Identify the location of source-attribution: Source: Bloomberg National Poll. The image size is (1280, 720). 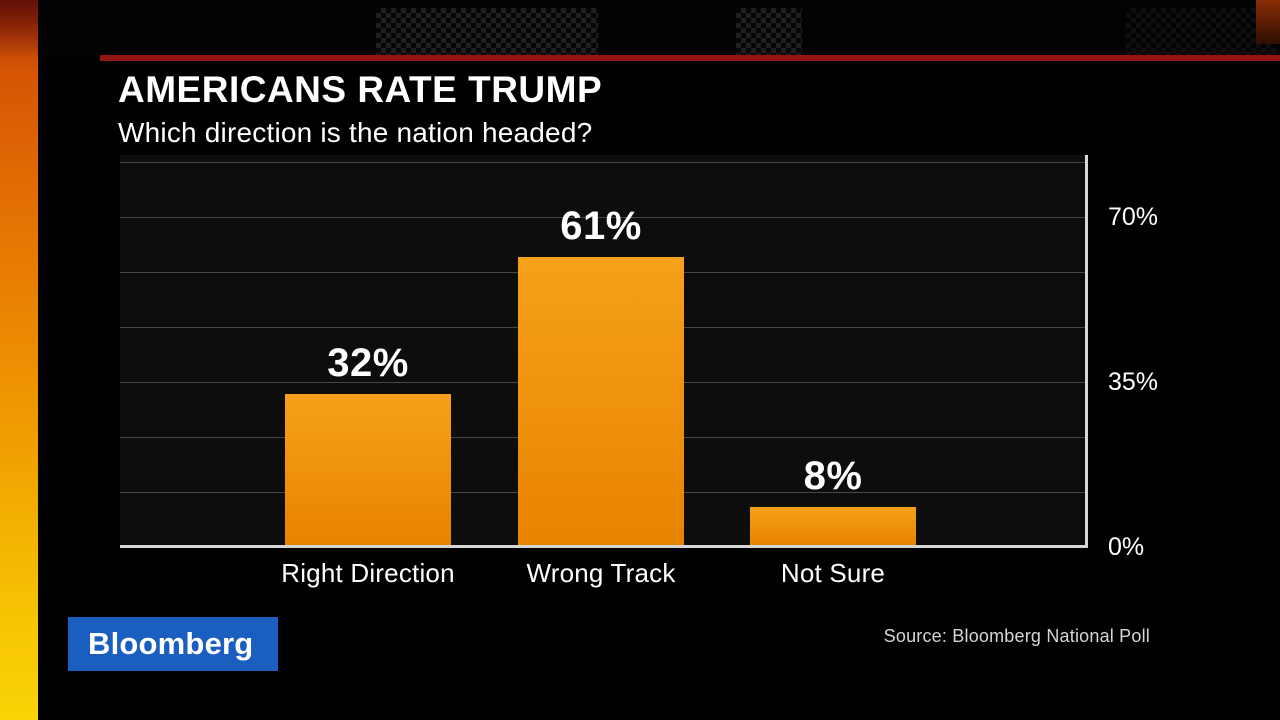
(1016, 636).